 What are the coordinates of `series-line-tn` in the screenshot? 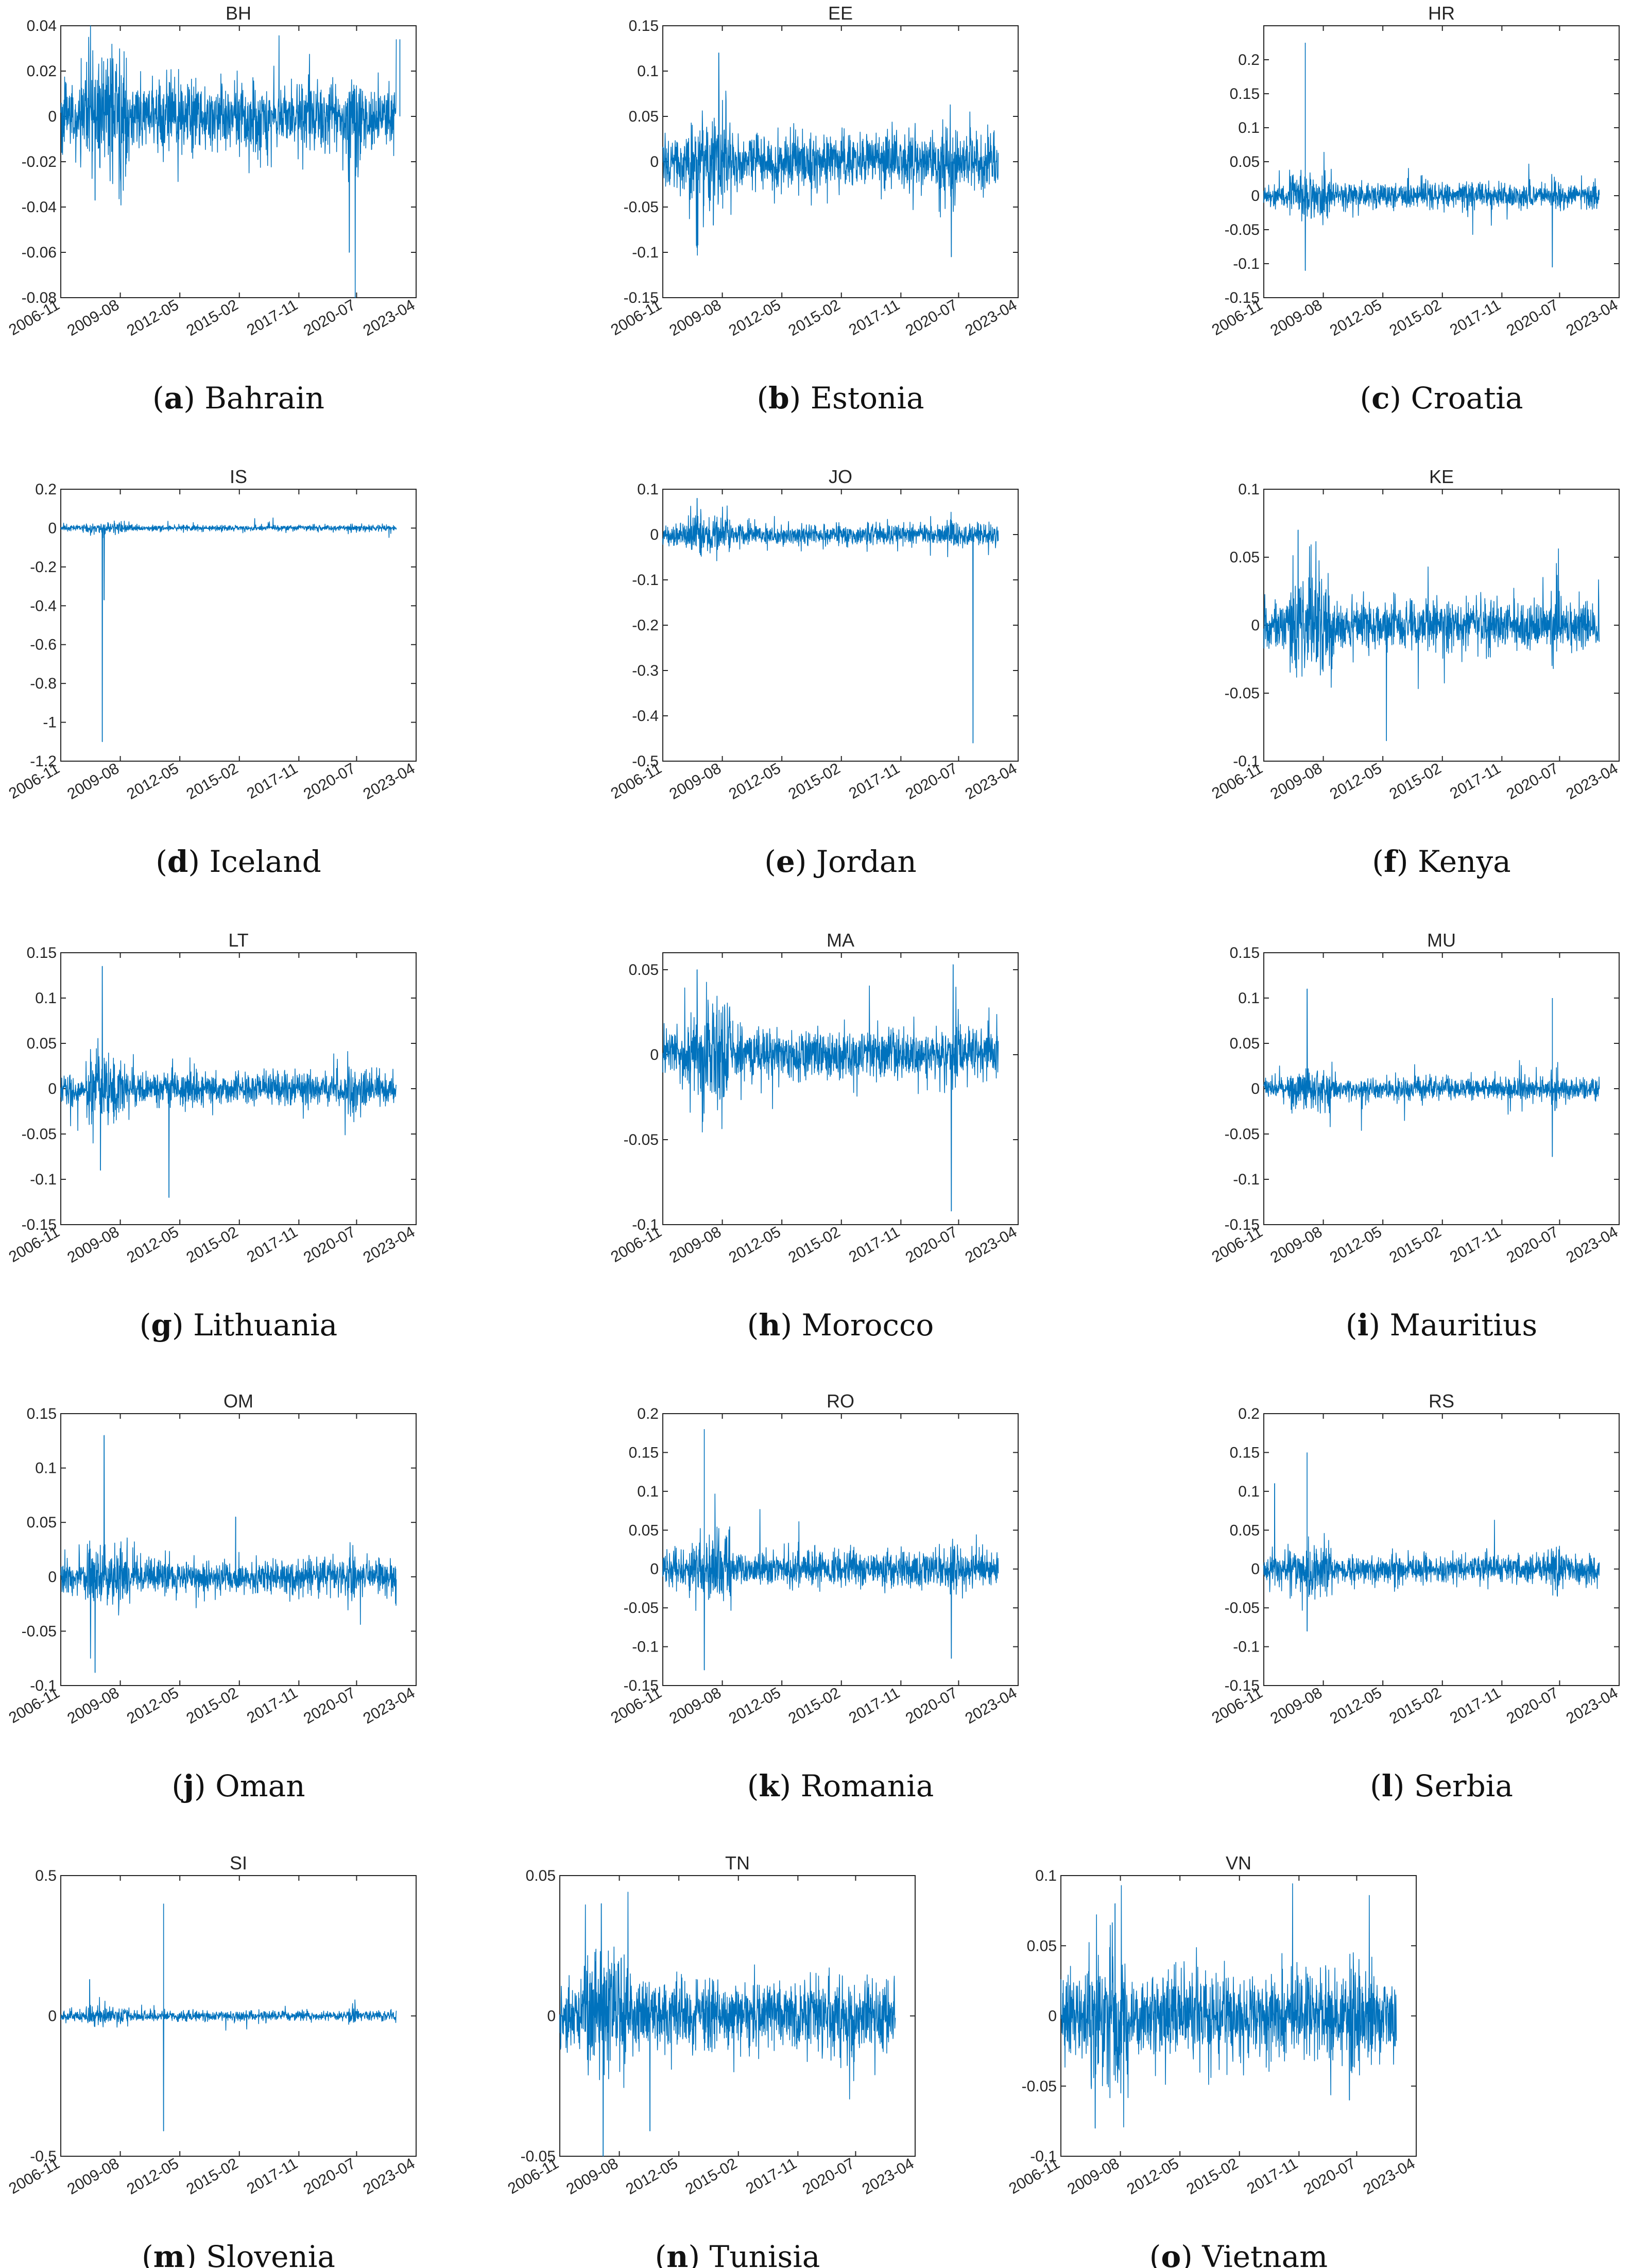 It's located at (727, 2025).